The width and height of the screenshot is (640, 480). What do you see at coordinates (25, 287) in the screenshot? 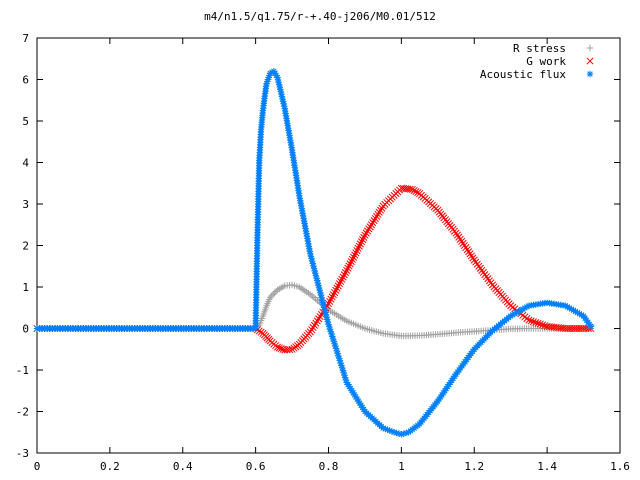
I see `y-tick-label: 1` at bounding box center [25, 287].